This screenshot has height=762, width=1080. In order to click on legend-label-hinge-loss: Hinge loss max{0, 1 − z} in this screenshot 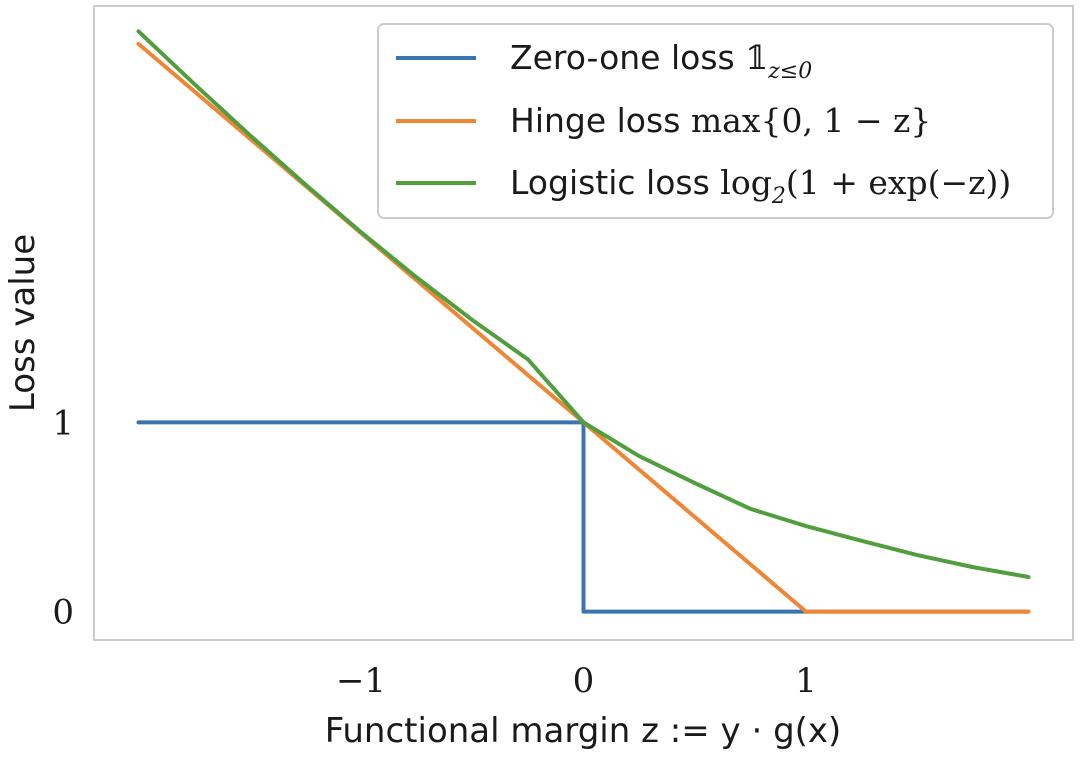, I will do `click(720, 120)`.